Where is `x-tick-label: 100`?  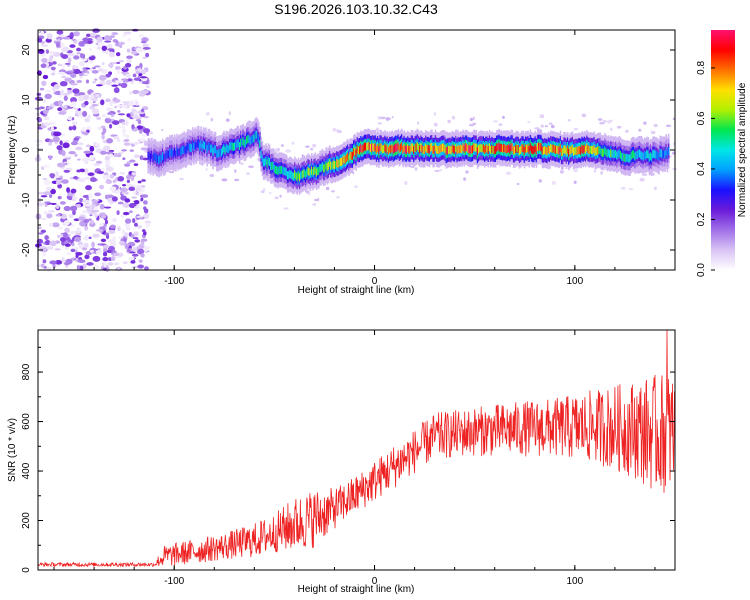 x-tick-label: 100 is located at coordinates (574, 281).